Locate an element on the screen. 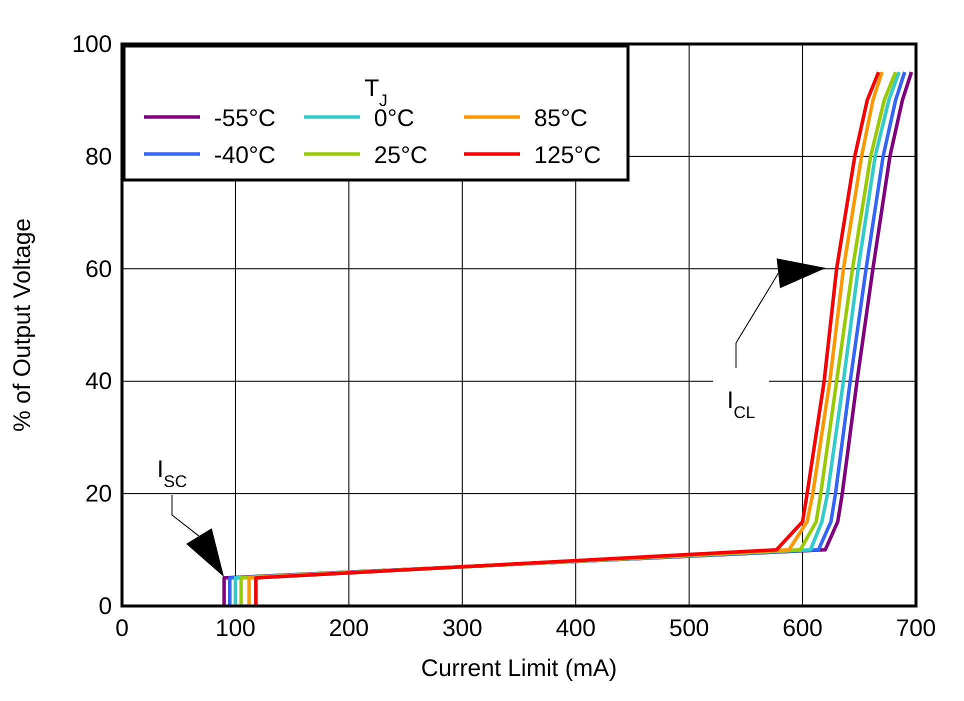 The width and height of the screenshot is (964, 701). x-tick-label: 0 is located at coordinates (122, 628).